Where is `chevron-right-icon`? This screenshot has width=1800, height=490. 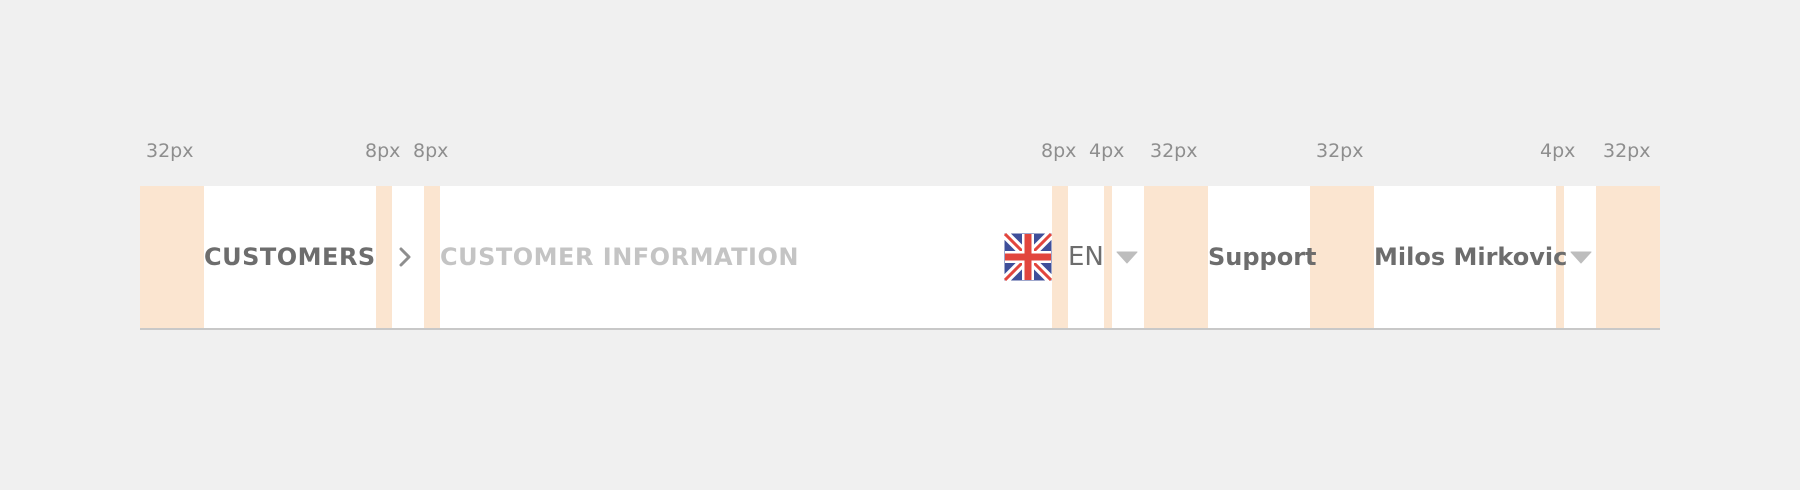 chevron-right-icon is located at coordinates (405, 257).